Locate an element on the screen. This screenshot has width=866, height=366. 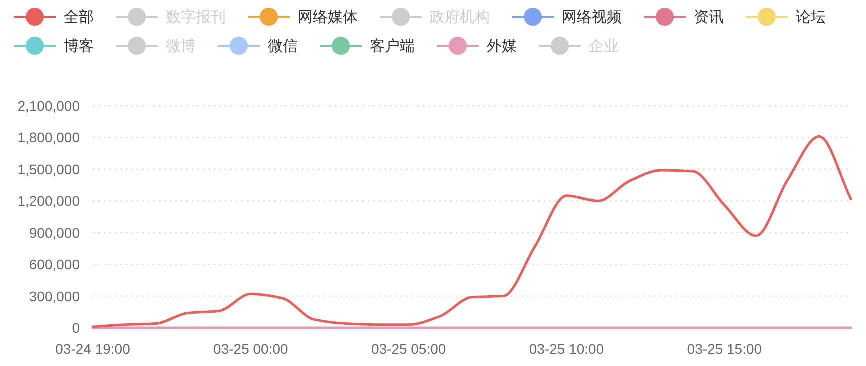
y-tick-label: 1,800,000 is located at coordinates (49, 138).